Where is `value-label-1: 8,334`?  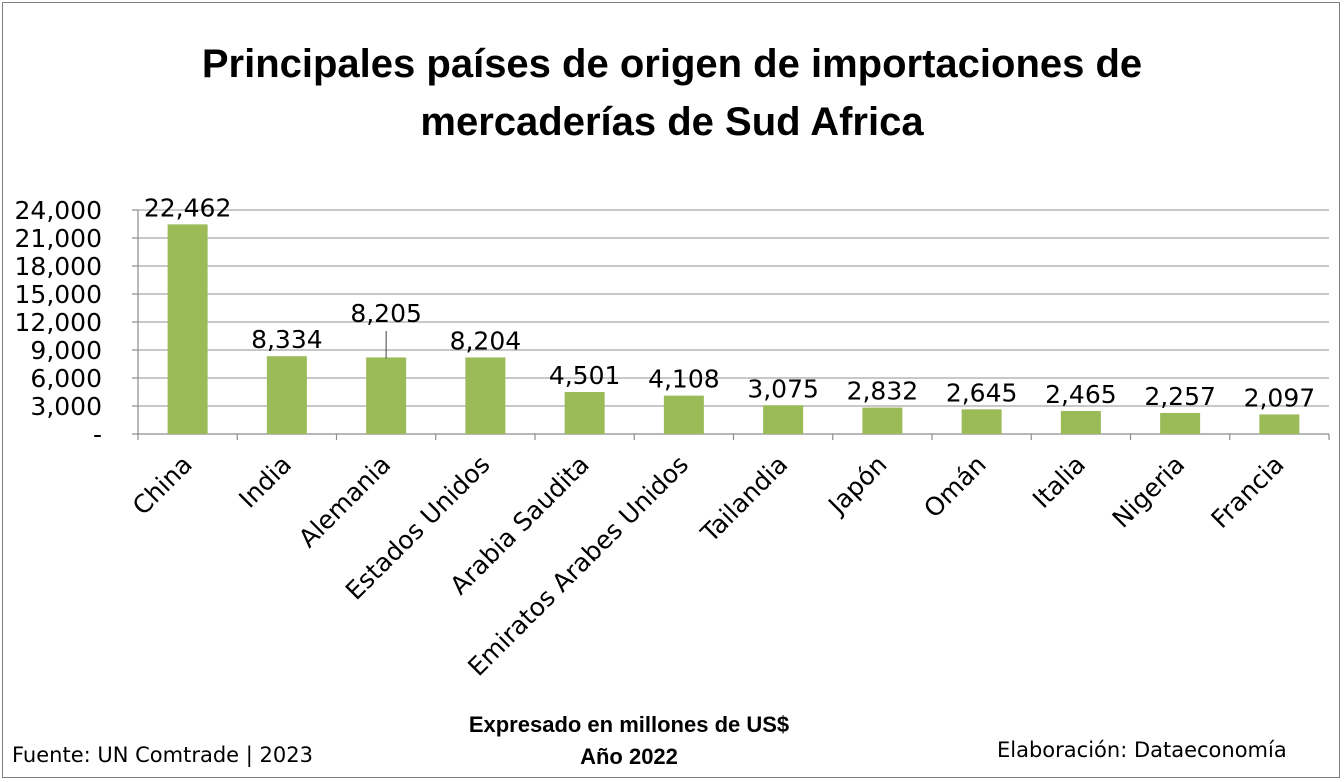
value-label-1: 8,334 is located at coordinates (287, 339).